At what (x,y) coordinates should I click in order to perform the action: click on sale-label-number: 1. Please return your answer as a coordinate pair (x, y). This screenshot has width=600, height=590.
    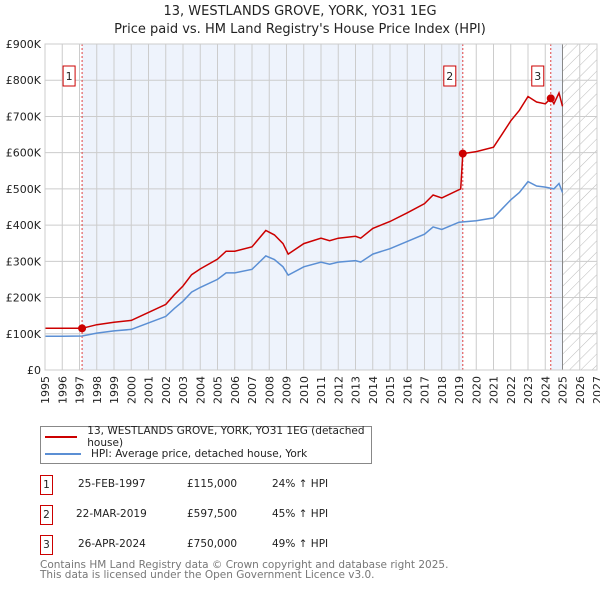
    Looking at the image, I should click on (69, 76).